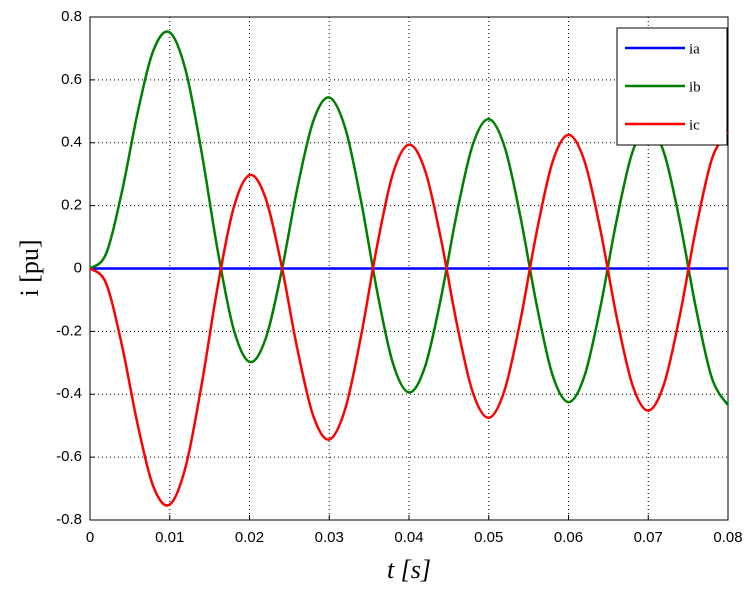  What do you see at coordinates (695, 87) in the screenshot?
I see `legend-label: ib` at bounding box center [695, 87].